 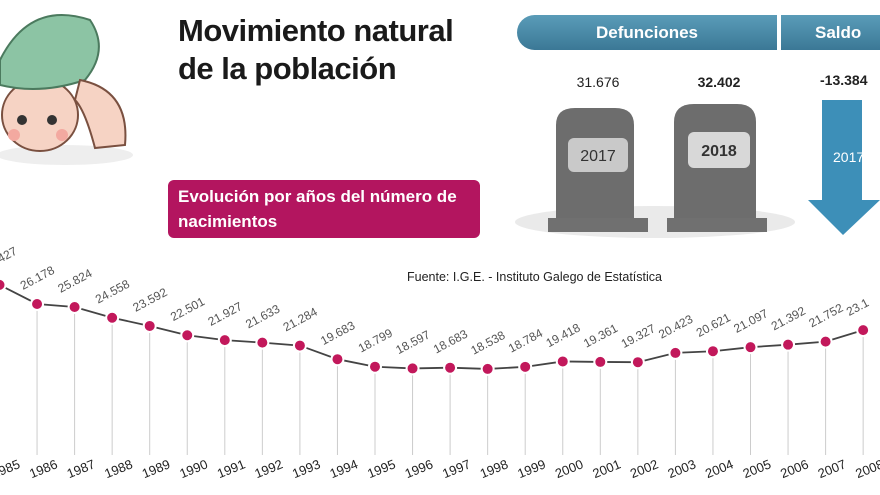 I want to click on x-tick-label: 1998, so click(x=494, y=468).